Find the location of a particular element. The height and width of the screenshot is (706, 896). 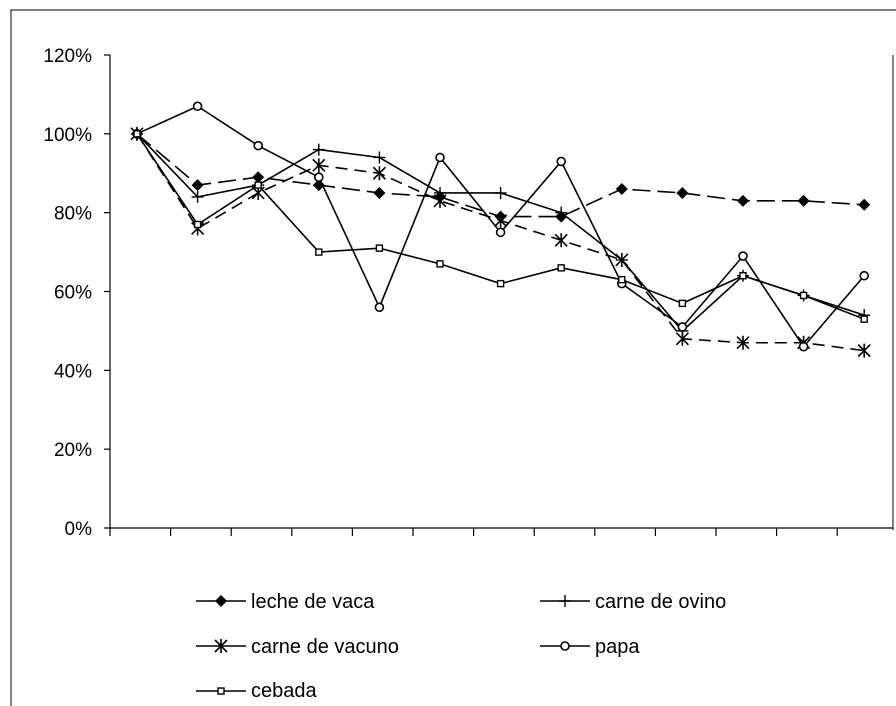

y-axis-ticks: 0% 20% 40% 60% 80% 100% 120% is located at coordinates (76, 293).